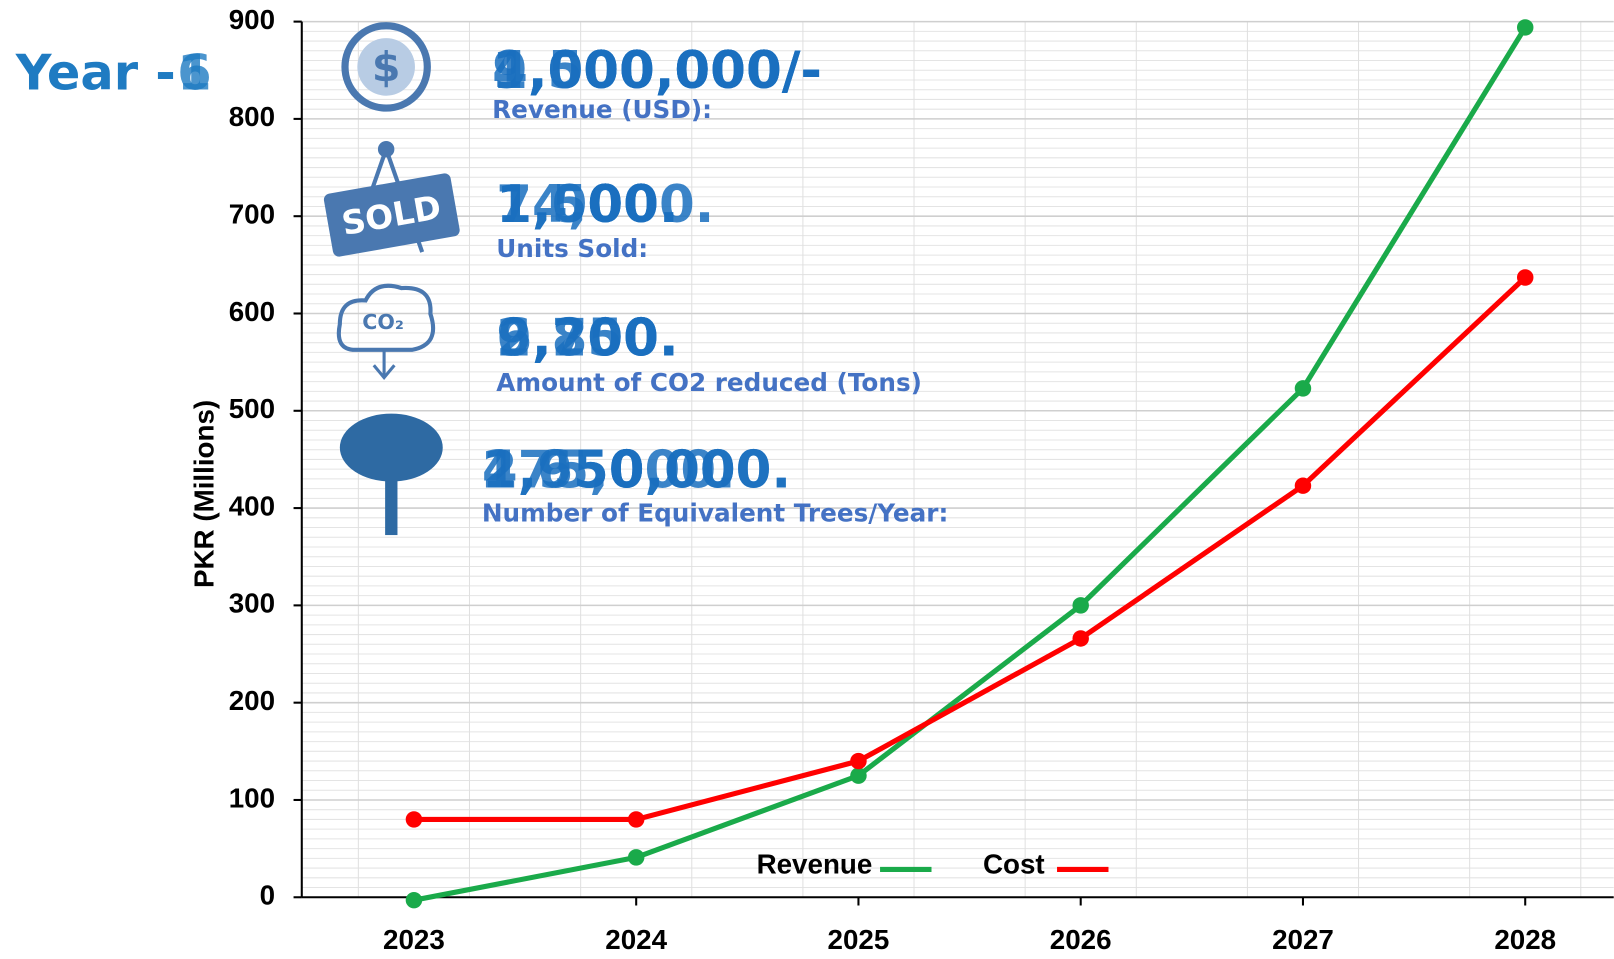  I want to click on x-tick-label: 2026, so click(1081, 939).